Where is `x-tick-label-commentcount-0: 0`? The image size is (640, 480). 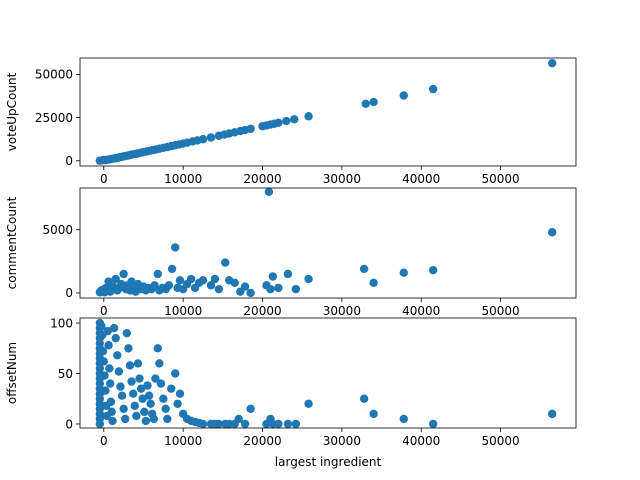 x-tick-label-commentcount-0: 0 is located at coordinates (104, 311).